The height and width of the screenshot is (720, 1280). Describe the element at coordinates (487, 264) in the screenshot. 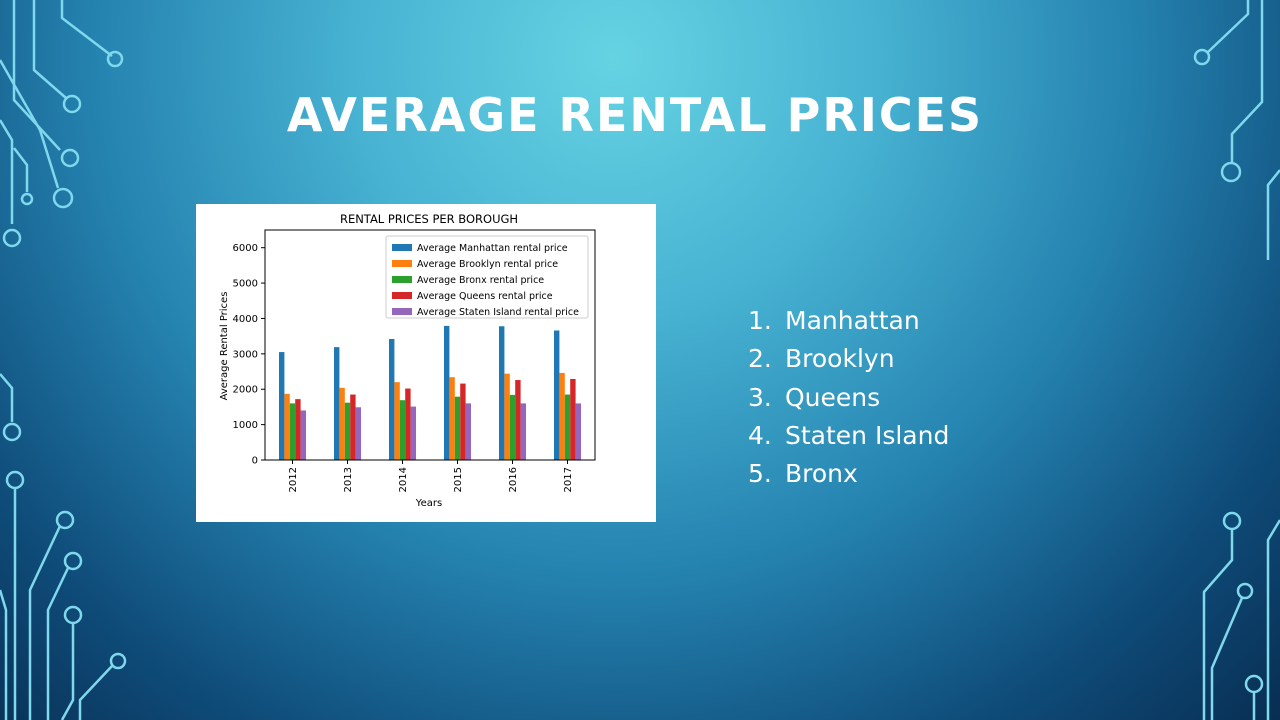

I see `legend-entry: Average Brooklyn rental price` at that location.